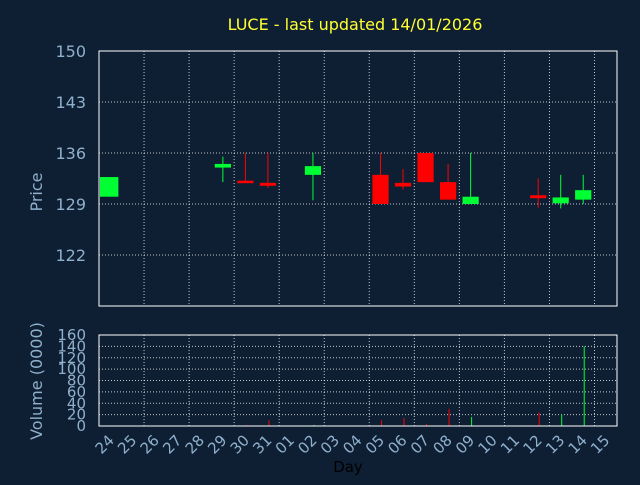  What do you see at coordinates (36, 381) in the screenshot?
I see `volume-axis-label: Volume (0000)` at bounding box center [36, 381].